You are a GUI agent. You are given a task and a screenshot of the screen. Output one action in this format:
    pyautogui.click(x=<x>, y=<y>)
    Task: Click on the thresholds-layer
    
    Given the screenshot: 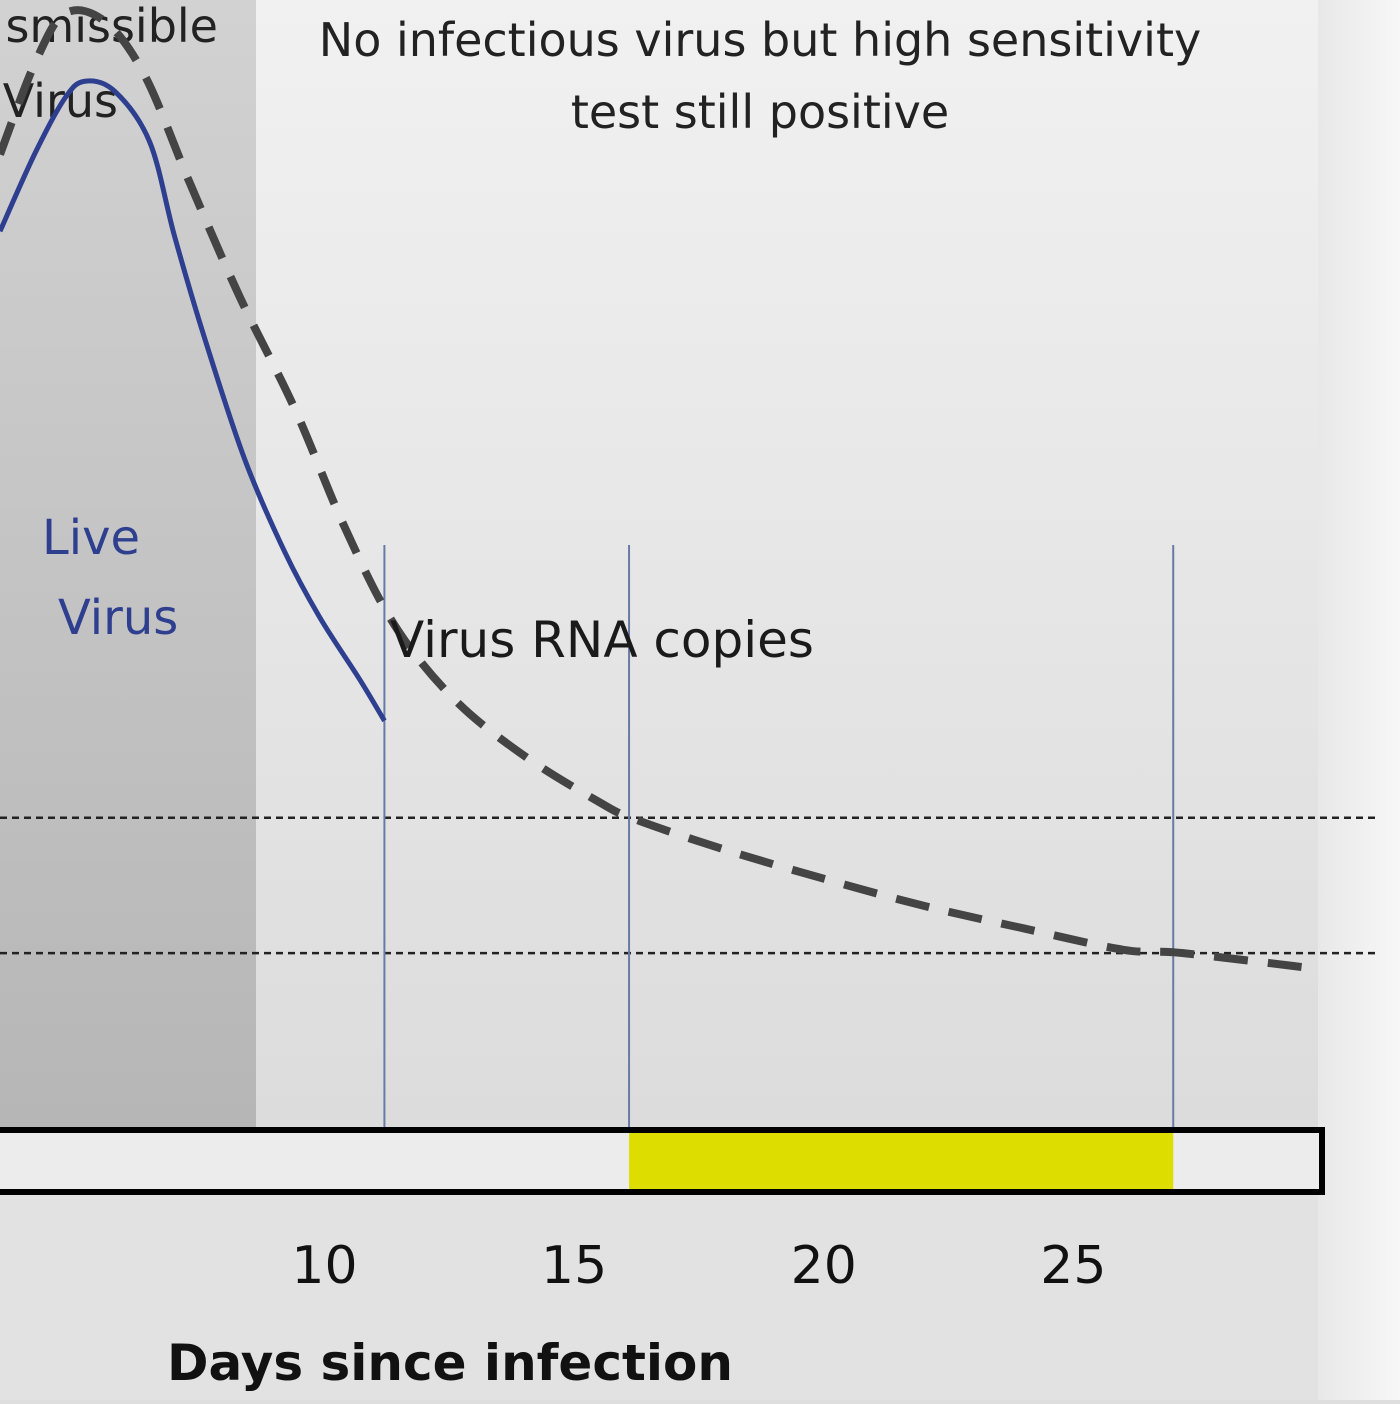 What is the action you would take?
    pyautogui.click(x=690, y=885)
    